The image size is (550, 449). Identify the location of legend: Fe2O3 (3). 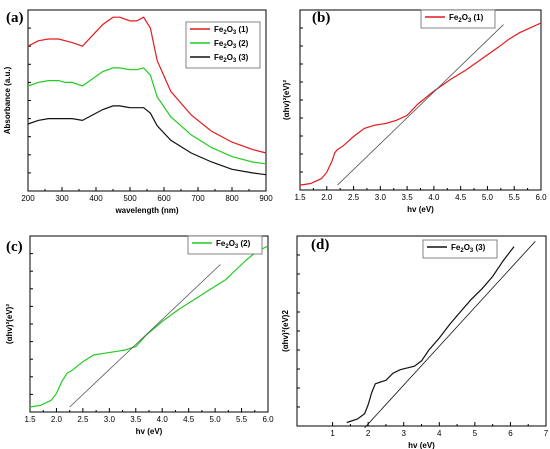
(460, 249).